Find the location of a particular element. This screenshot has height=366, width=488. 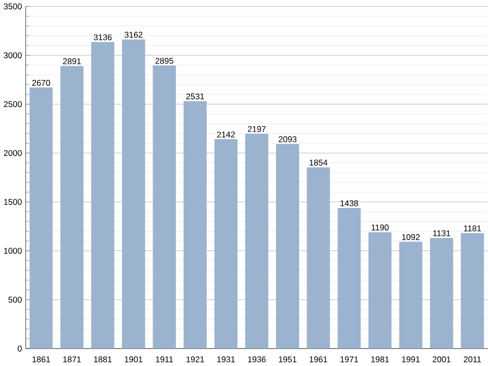

x-tick-label: 1961 is located at coordinates (319, 359).